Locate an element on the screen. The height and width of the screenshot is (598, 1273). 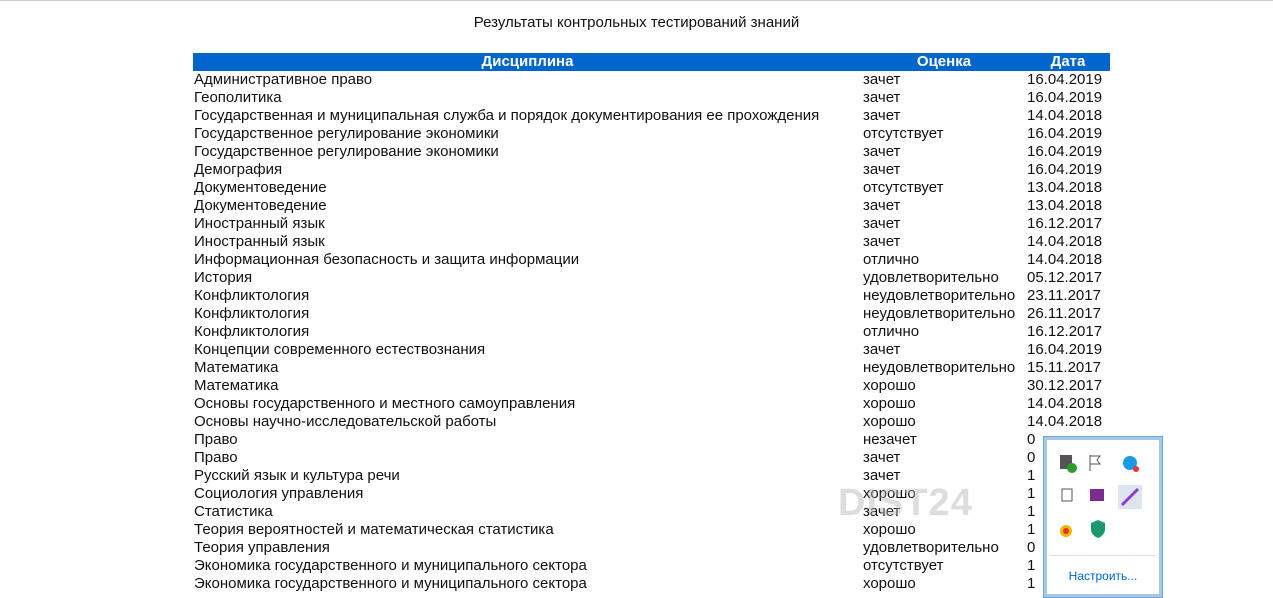
discipline-cell: Государственное регулирование экономики is located at coordinates (346, 133).